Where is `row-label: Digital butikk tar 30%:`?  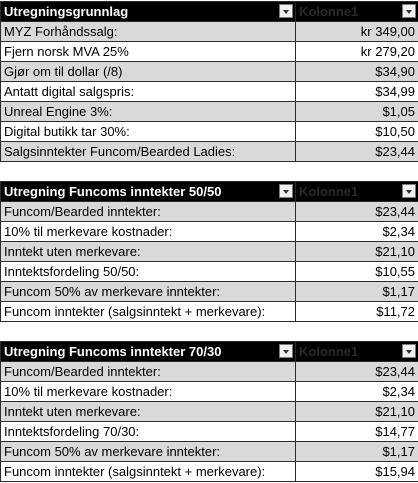
row-label: Digital butikk tar 30%: is located at coordinates (148, 131).